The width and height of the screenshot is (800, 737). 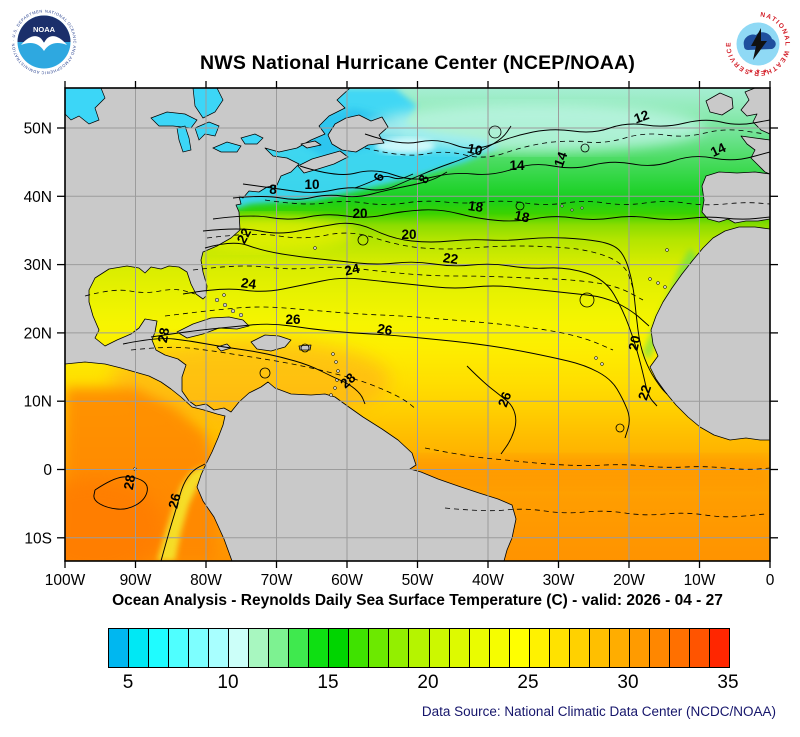 What do you see at coordinates (206, 580) in the screenshot?
I see `x-axis-label: 80W` at bounding box center [206, 580].